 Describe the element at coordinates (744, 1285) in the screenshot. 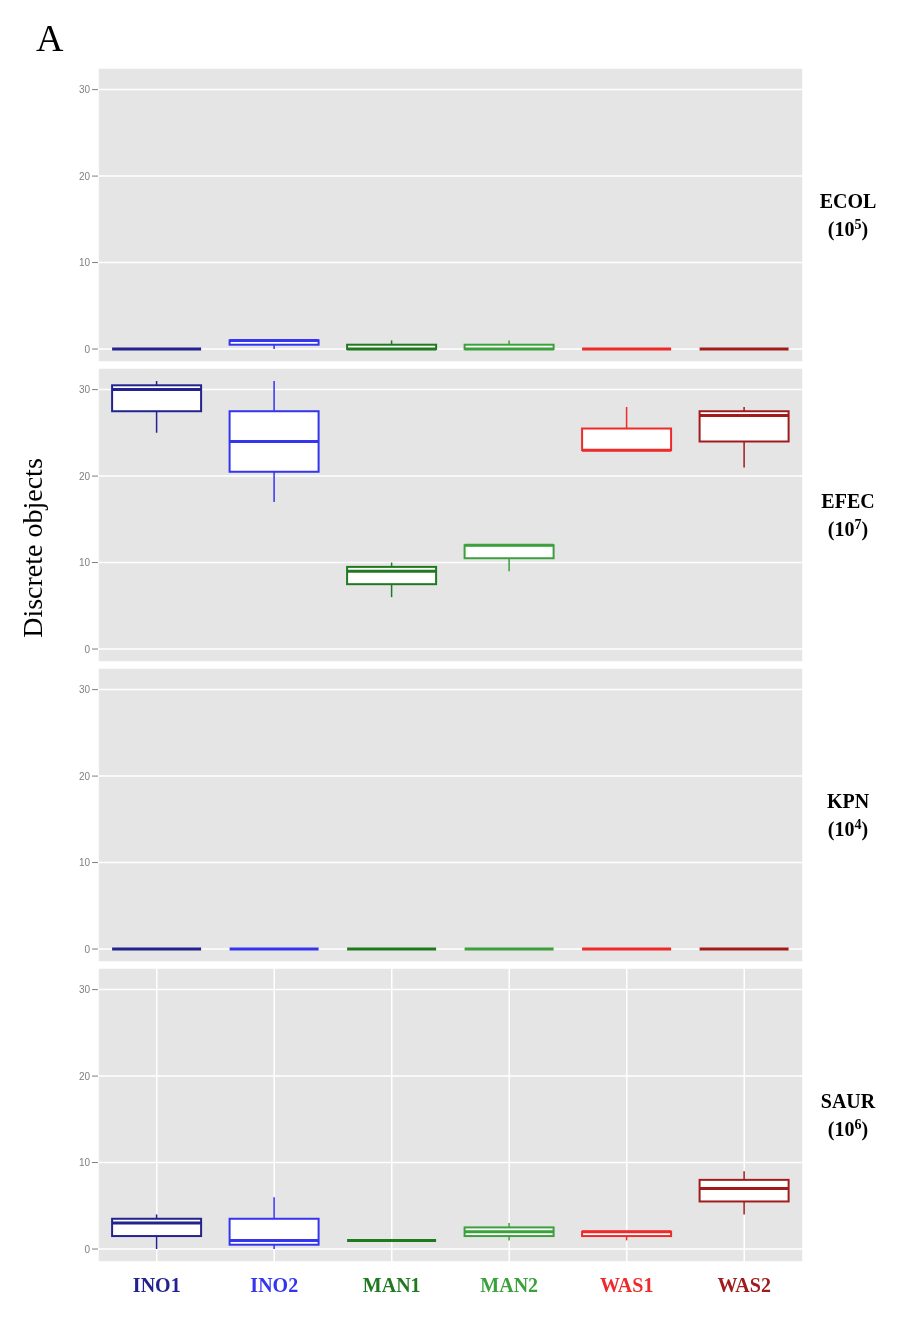

I see `x-tick-label: WAS2` at that location.